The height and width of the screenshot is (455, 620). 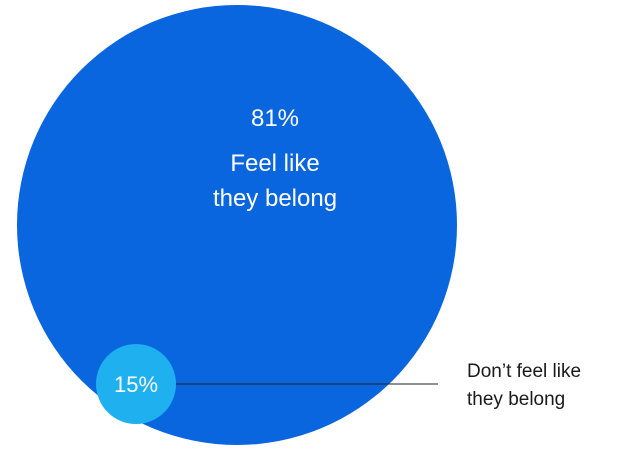 I want to click on belong-value-label: 81%, so click(x=275, y=118).